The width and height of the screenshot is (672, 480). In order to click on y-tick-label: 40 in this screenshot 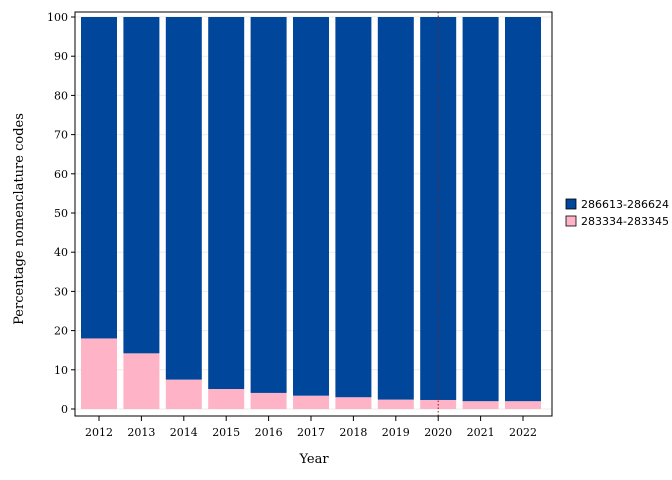, I will do `click(61, 252)`.